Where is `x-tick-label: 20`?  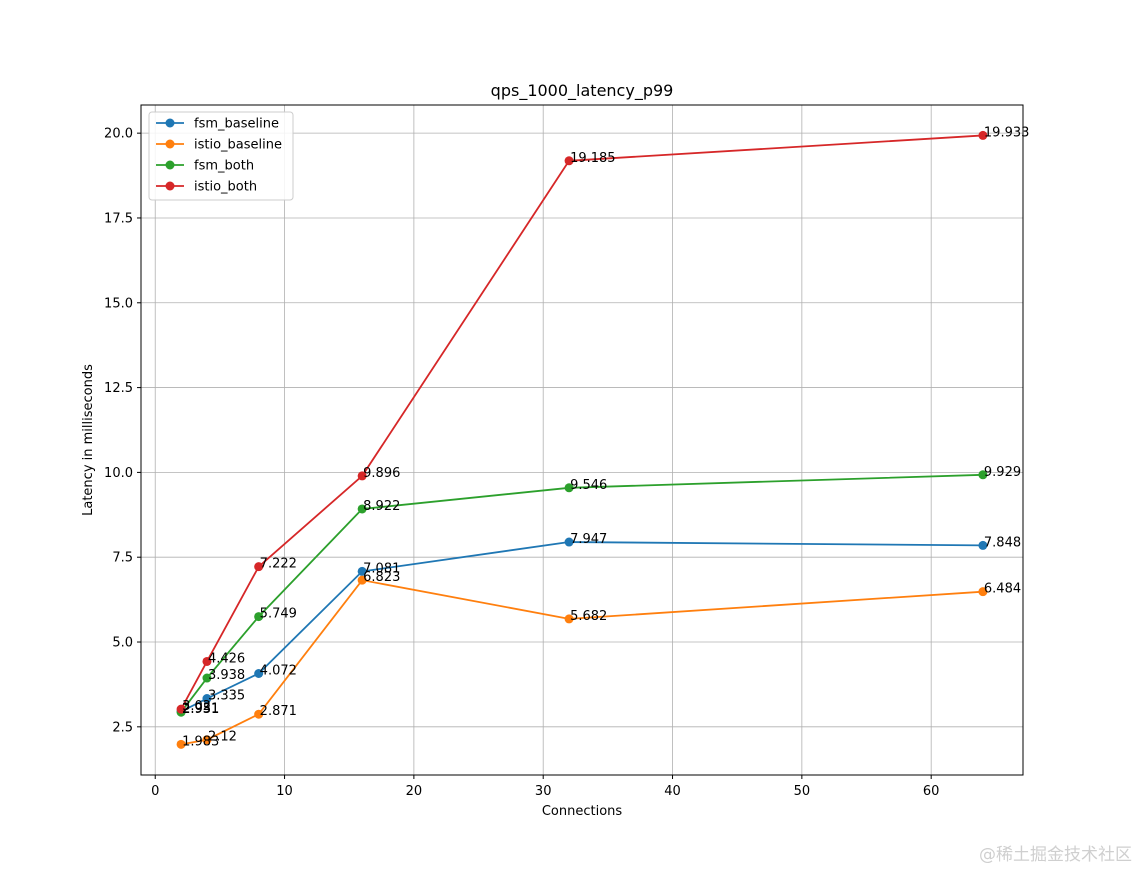 x-tick-label: 20 is located at coordinates (414, 791).